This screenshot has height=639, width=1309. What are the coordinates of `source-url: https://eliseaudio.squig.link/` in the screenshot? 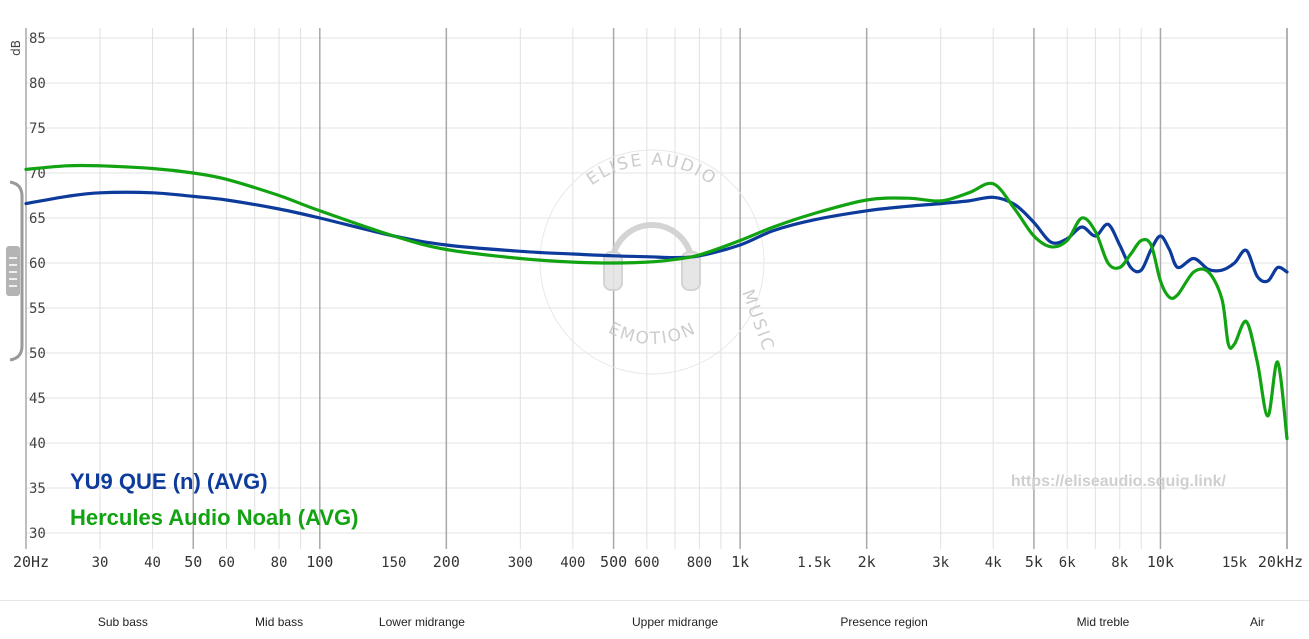 It's located at (1119, 481).